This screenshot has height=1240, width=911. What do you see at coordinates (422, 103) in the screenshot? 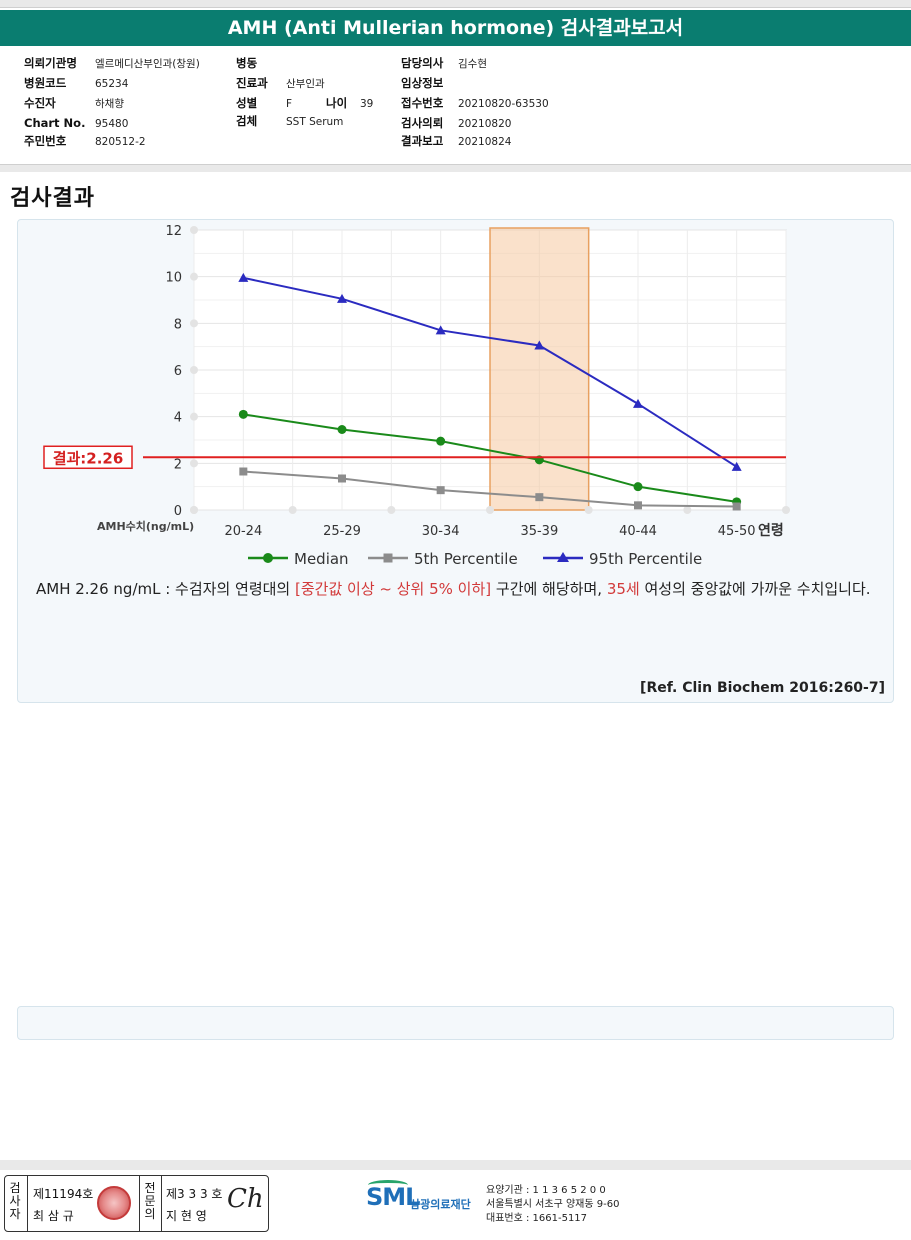
I see `info-row: 접수번호` at bounding box center [422, 103].